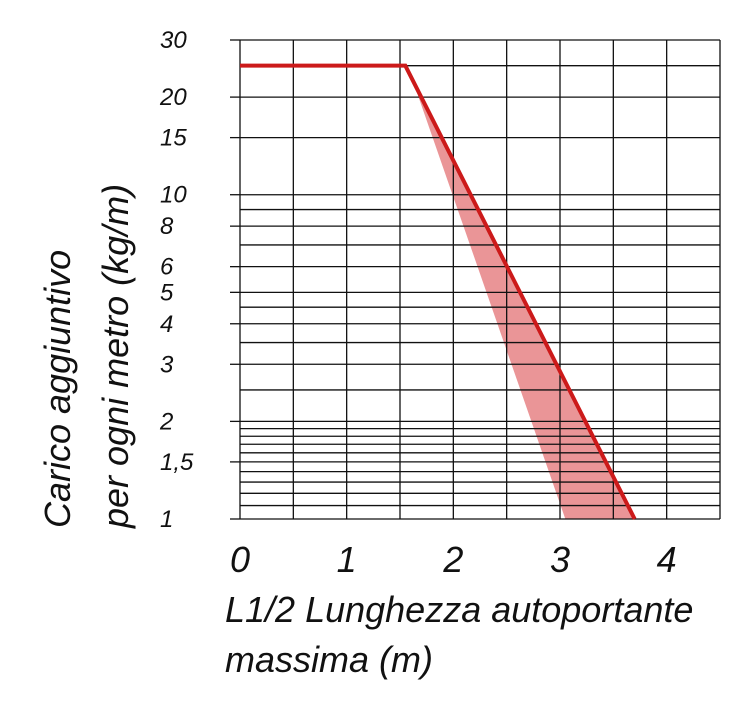 Image resolution: width=750 pixels, height=710 pixels. Describe the element at coordinates (173, 40) in the screenshot. I see `y-tick-label: 30` at that location.